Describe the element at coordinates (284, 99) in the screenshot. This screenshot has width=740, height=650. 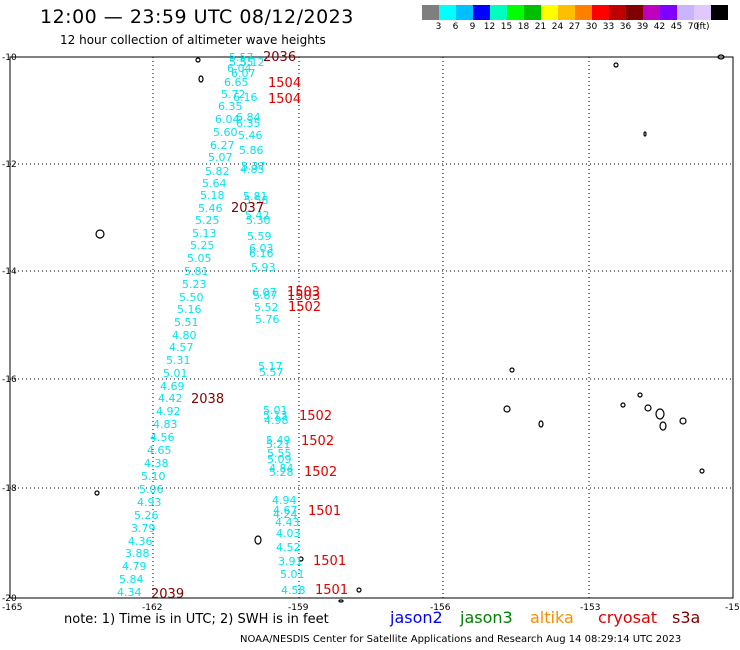
I see `pass-time-label: 1504` at that location.